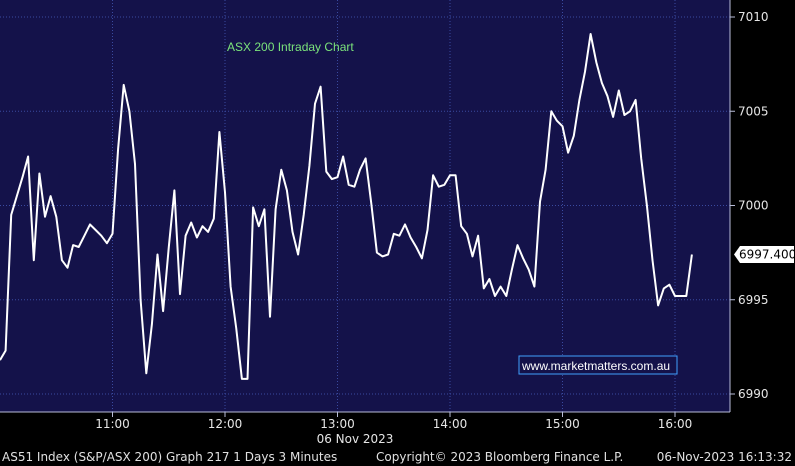 Image resolution: width=795 pixels, height=466 pixels. Describe the element at coordinates (753, 206) in the screenshot. I see `y-tick-label: 7000` at that location.